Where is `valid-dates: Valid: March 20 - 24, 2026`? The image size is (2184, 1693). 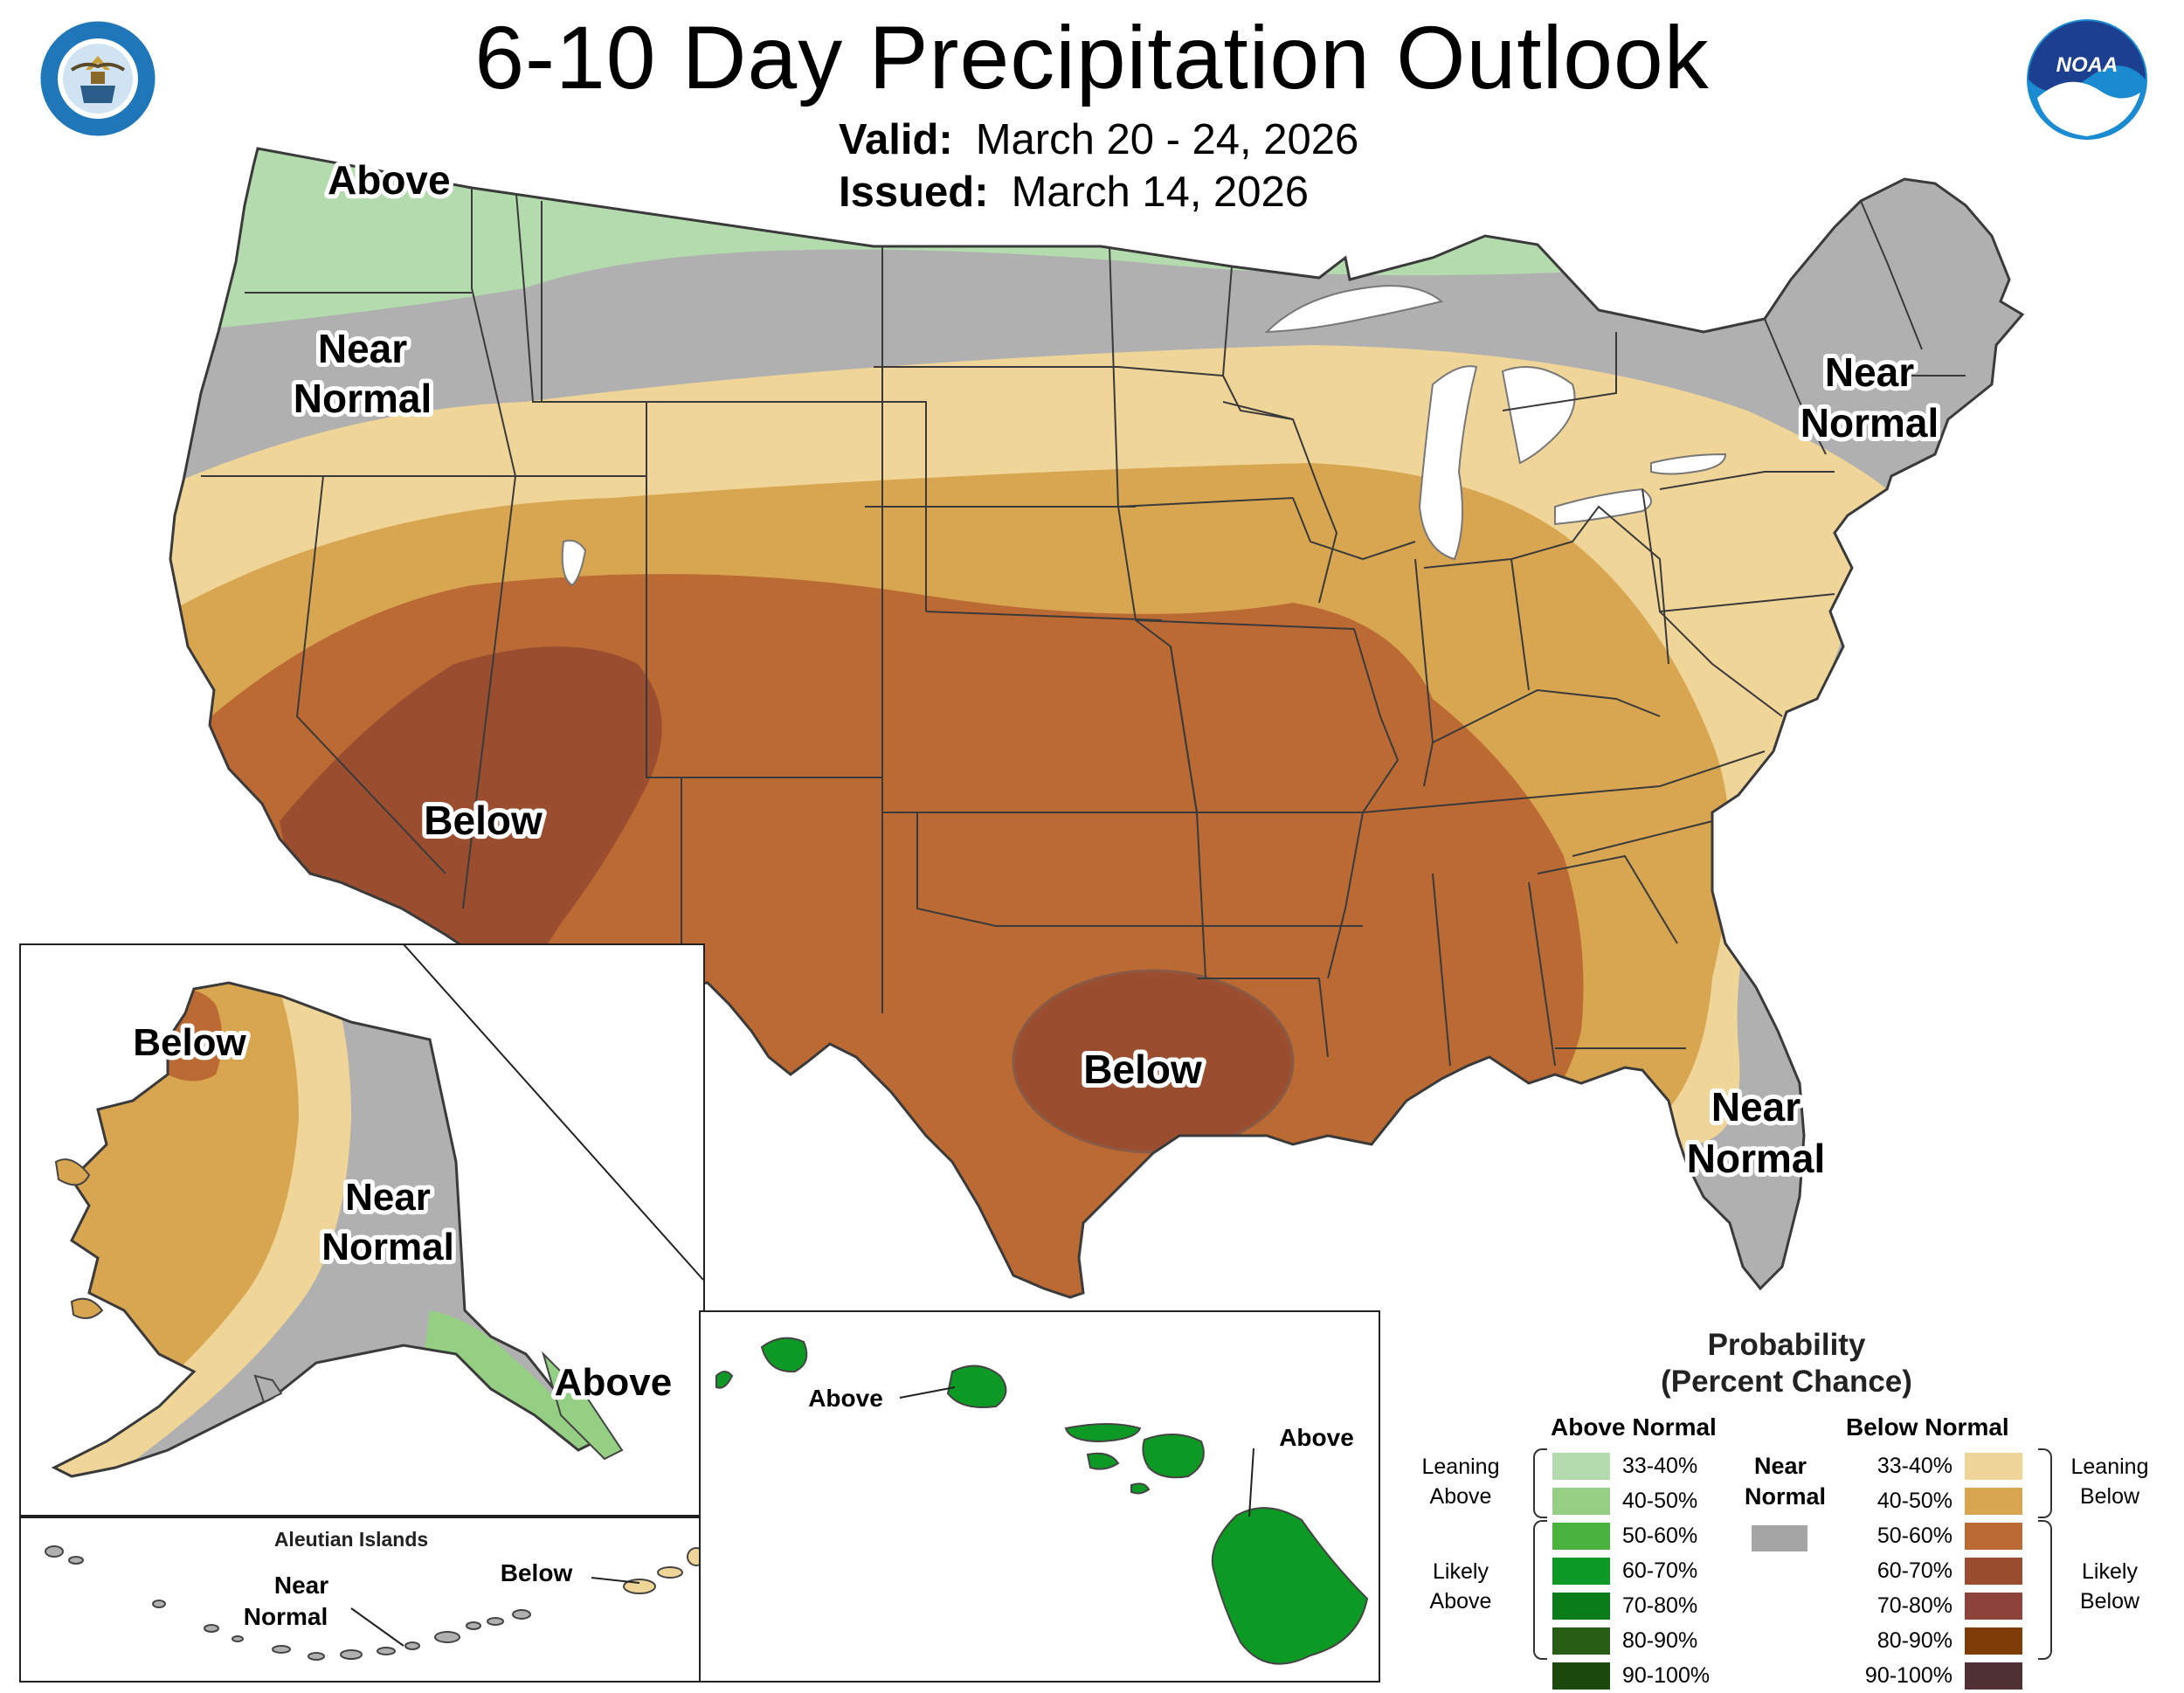 valid-dates: Valid: March 20 - 24, 2026 is located at coordinates (1098, 139).